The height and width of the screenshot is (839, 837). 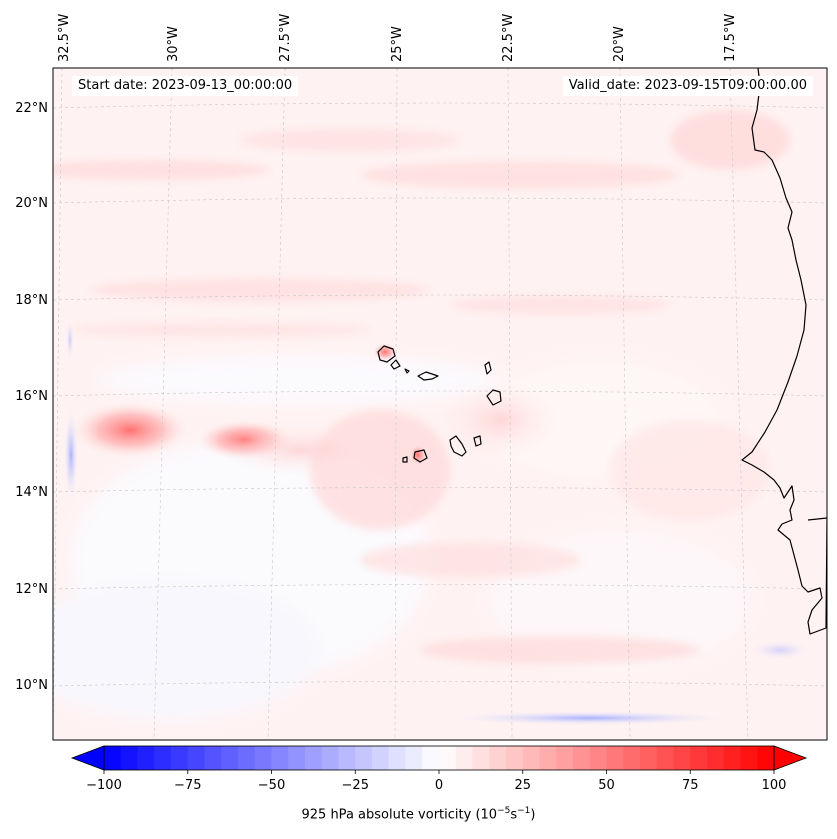 What do you see at coordinates (31, 300) in the screenshot?
I see `latitude-label: 18°N` at bounding box center [31, 300].